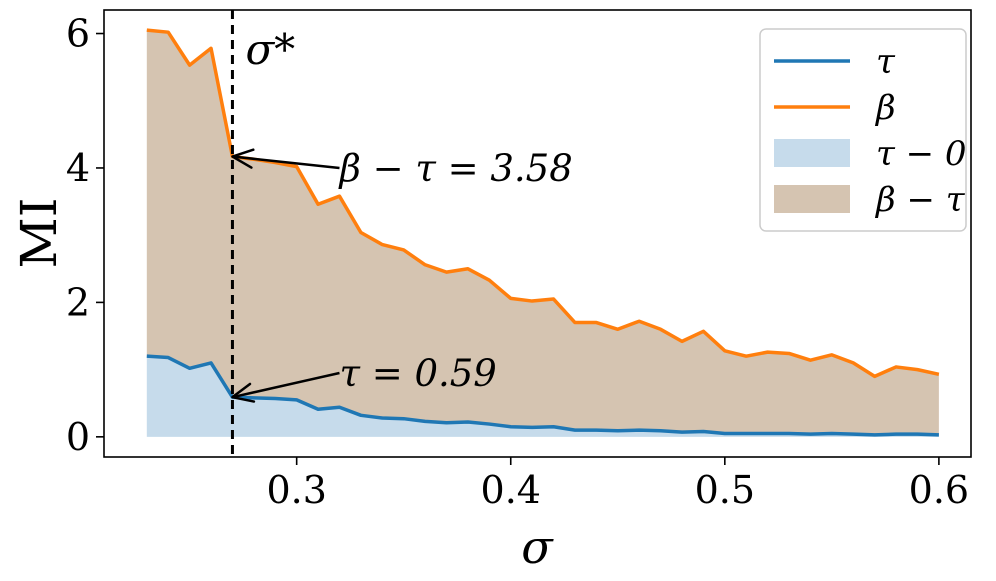  I want to click on legend: τβ τ − 0 β − τ, so click(863, 130).